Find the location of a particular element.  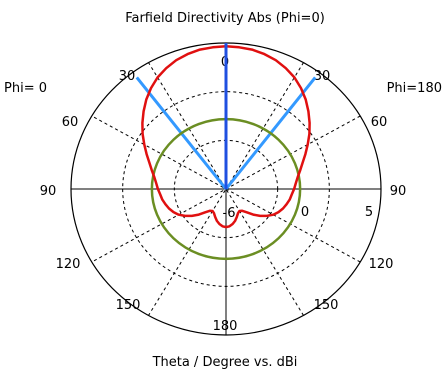

phi-0-label: Phi= 0 is located at coordinates (25, 88).